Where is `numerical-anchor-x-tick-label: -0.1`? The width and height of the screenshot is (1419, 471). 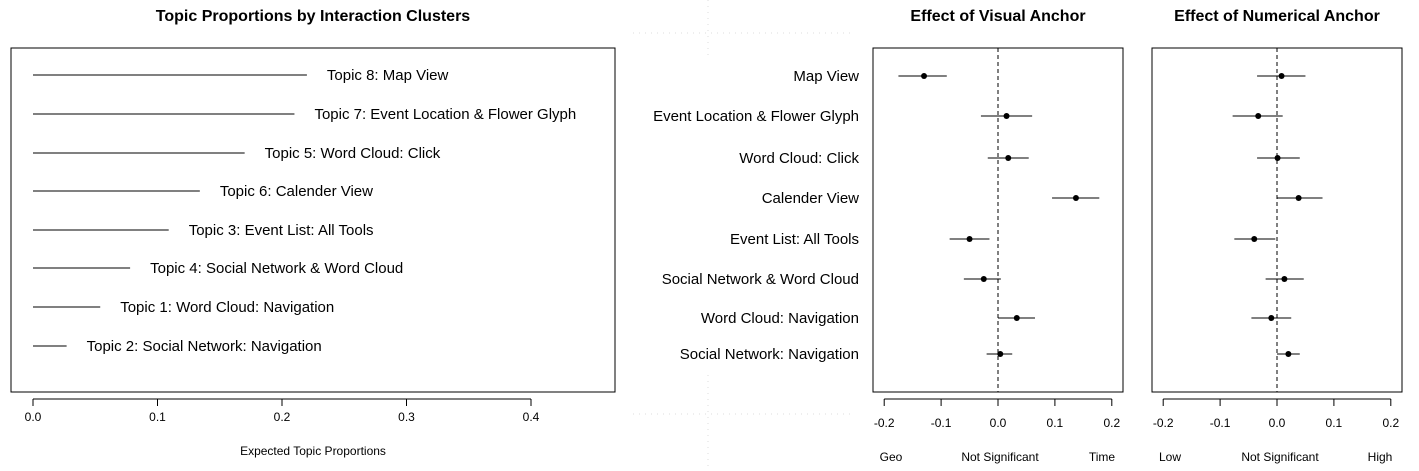
numerical-anchor-x-tick-label: -0.1 is located at coordinates (1220, 423).